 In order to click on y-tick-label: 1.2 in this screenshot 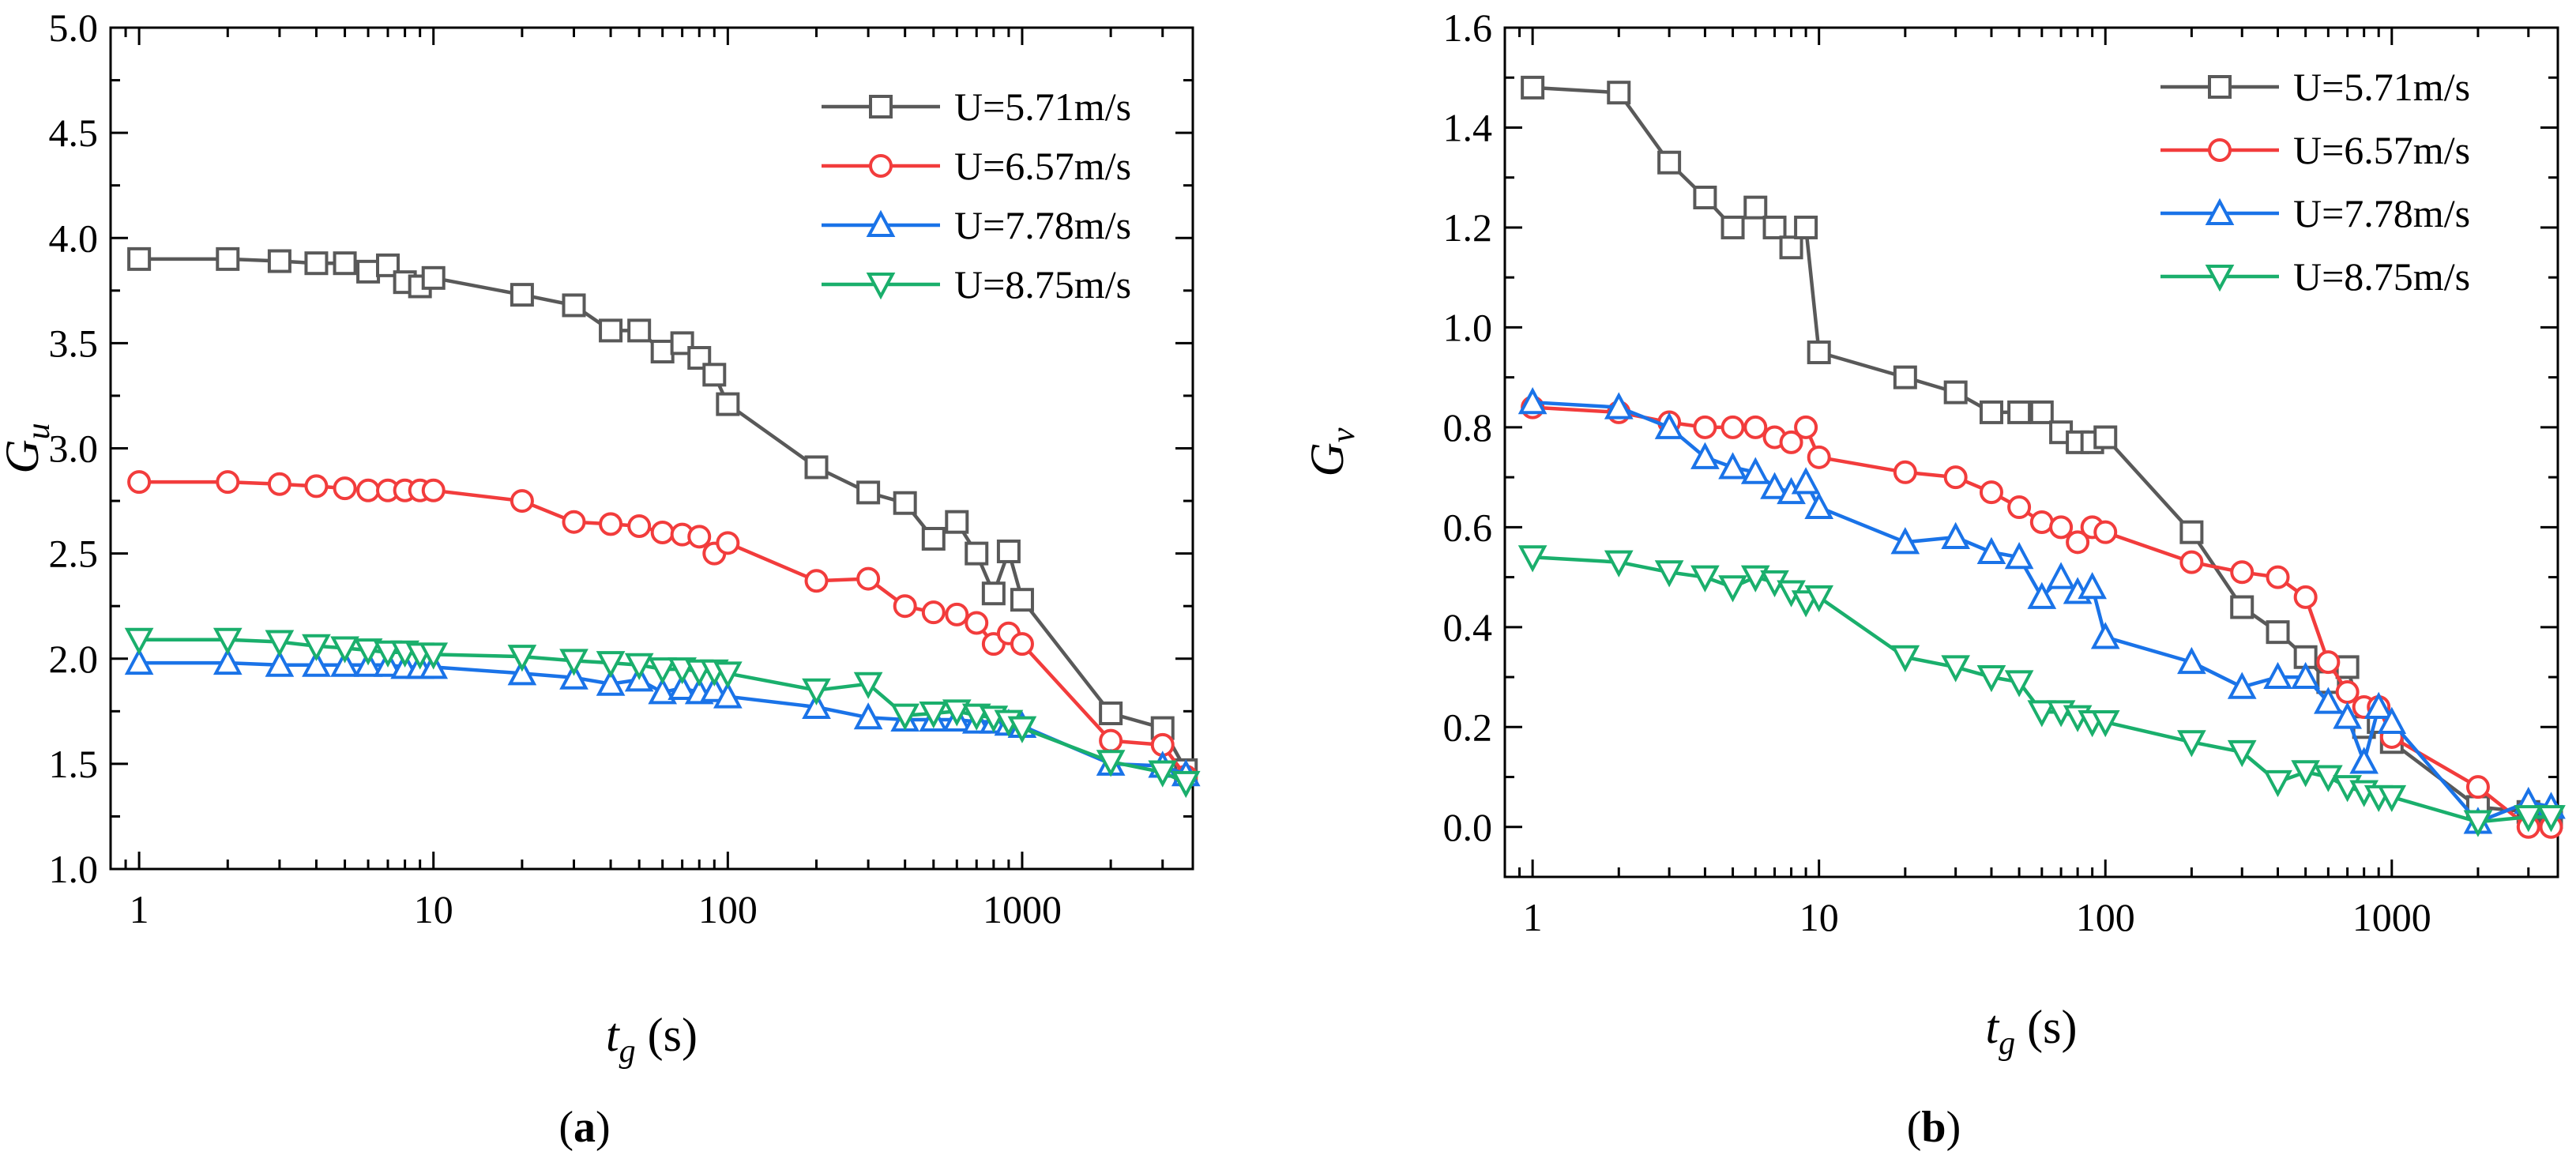, I will do `click(1468, 227)`.